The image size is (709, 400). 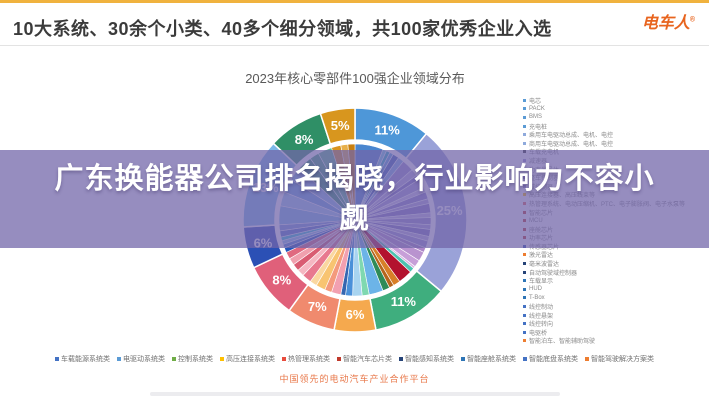 What do you see at coordinates (615, 272) in the screenshot?
I see `subcategory-legend-item: 自动驾驶域控制器` at bounding box center [615, 272].